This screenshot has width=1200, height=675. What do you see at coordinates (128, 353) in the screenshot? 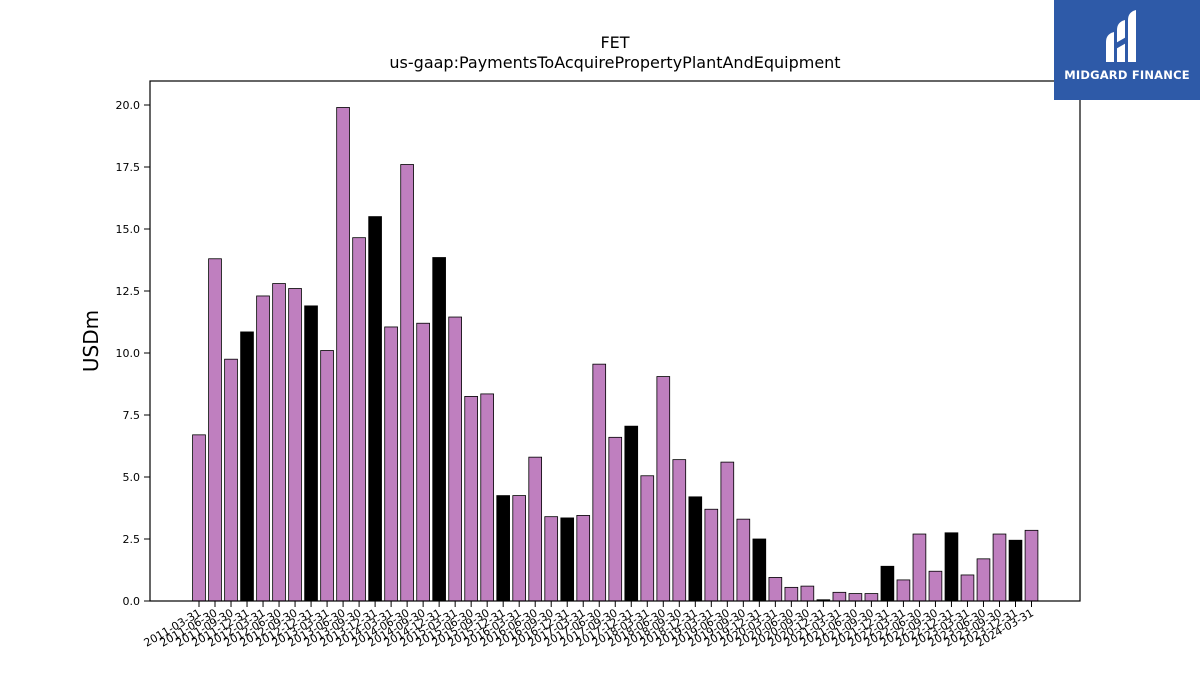
I see `y-tick-label: 10.0` at bounding box center [128, 353].